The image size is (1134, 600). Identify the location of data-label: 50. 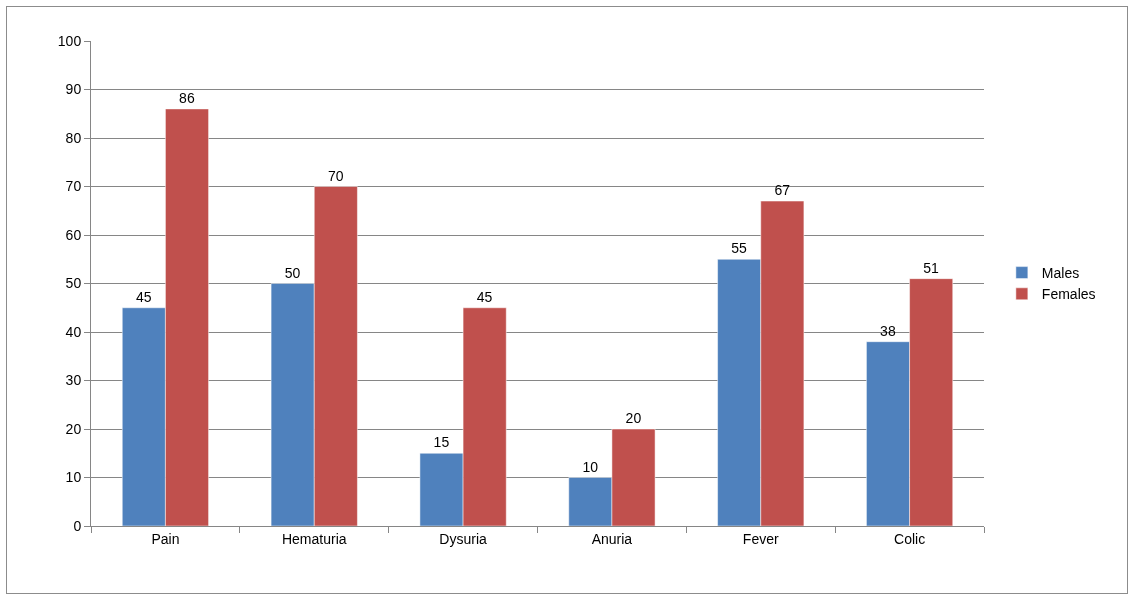
(292, 272).